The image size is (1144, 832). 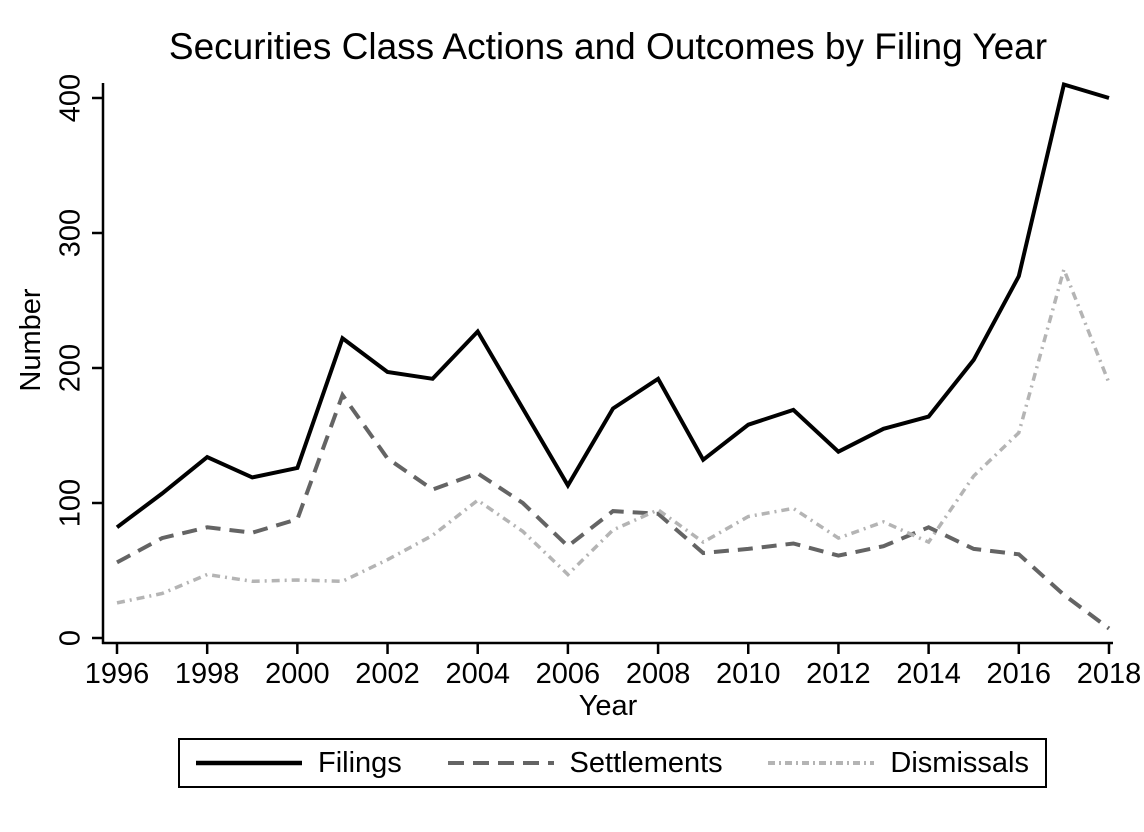 I want to click on x-tick-label: 2004, so click(x=477, y=674).